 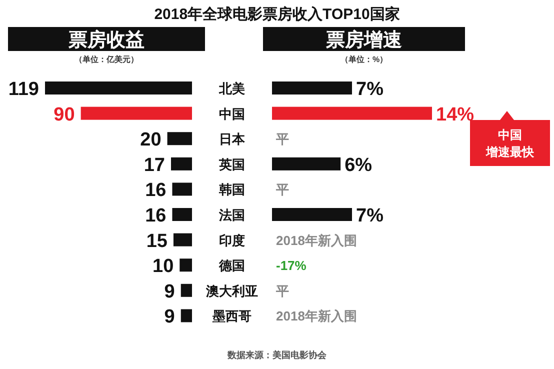 I want to click on y-tick-label: 墨西哥, so click(x=232, y=316).